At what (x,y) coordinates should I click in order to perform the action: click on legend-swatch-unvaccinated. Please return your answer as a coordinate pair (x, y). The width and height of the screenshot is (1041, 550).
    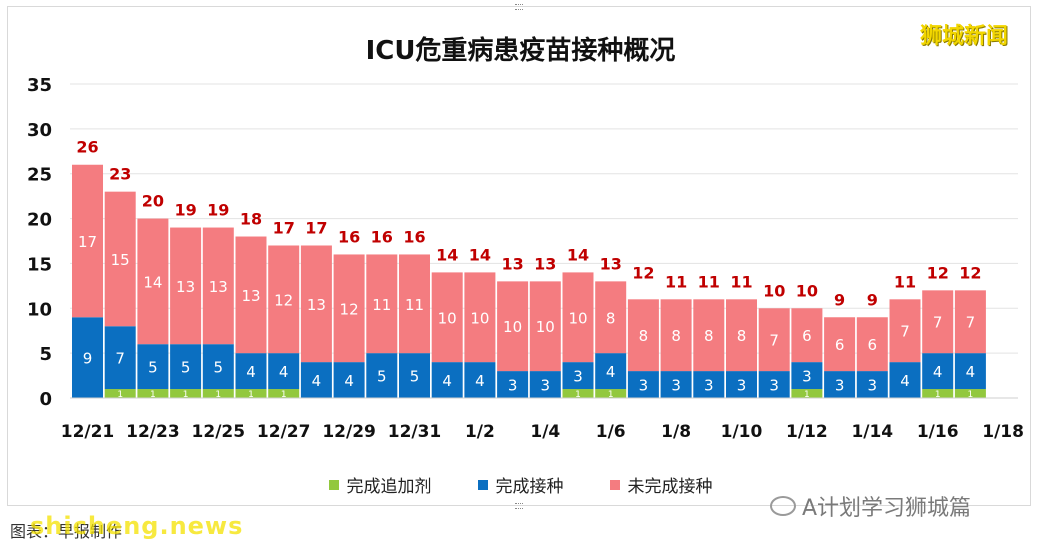
    Looking at the image, I should click on (614, 484).